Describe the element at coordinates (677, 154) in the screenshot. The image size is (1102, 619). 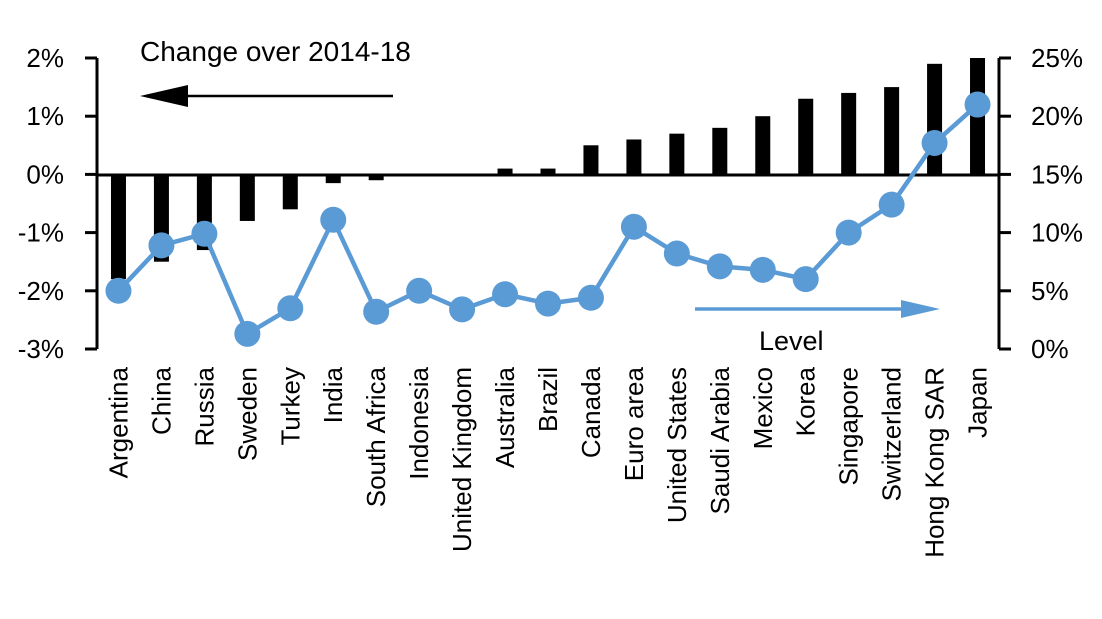
I see `bar-united-states` at that location.